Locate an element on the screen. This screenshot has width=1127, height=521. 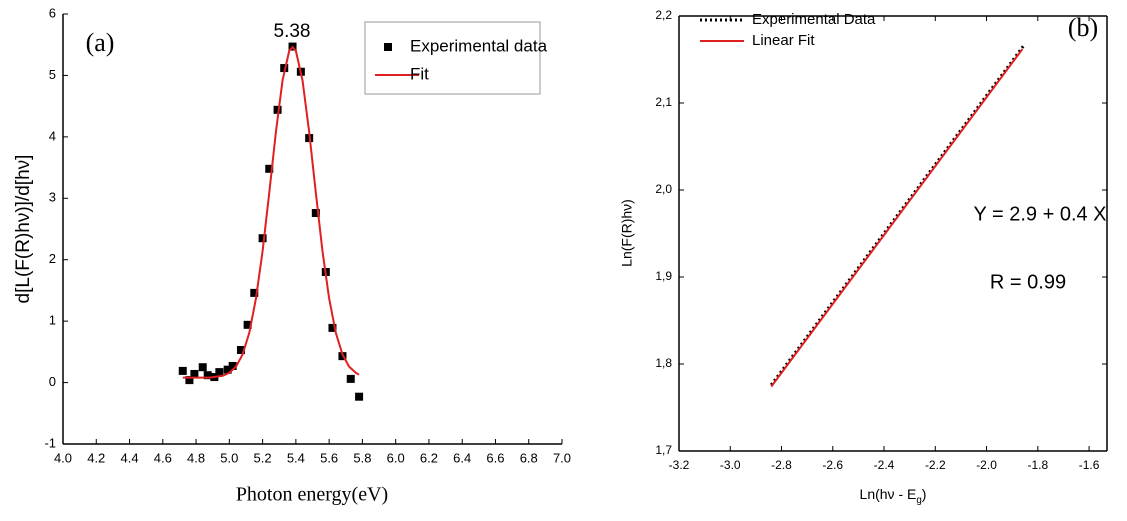
y-tick-label: 4 is located at coordinates (52, 135).